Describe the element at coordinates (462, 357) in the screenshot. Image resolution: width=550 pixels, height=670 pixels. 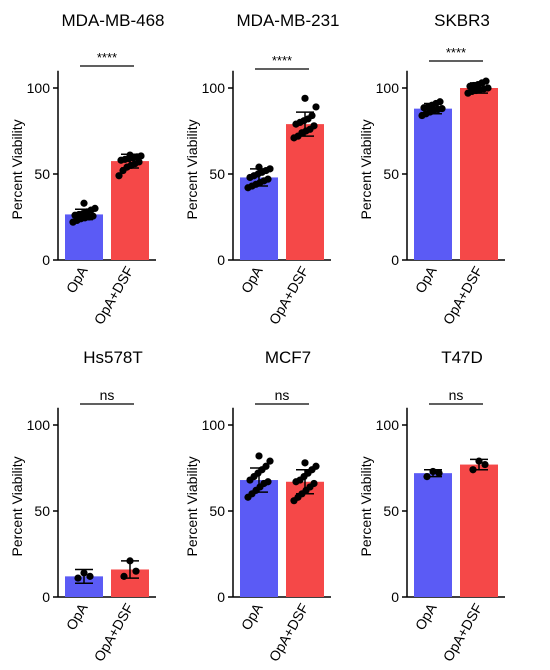
I see `panel-title: T47D` at that location.